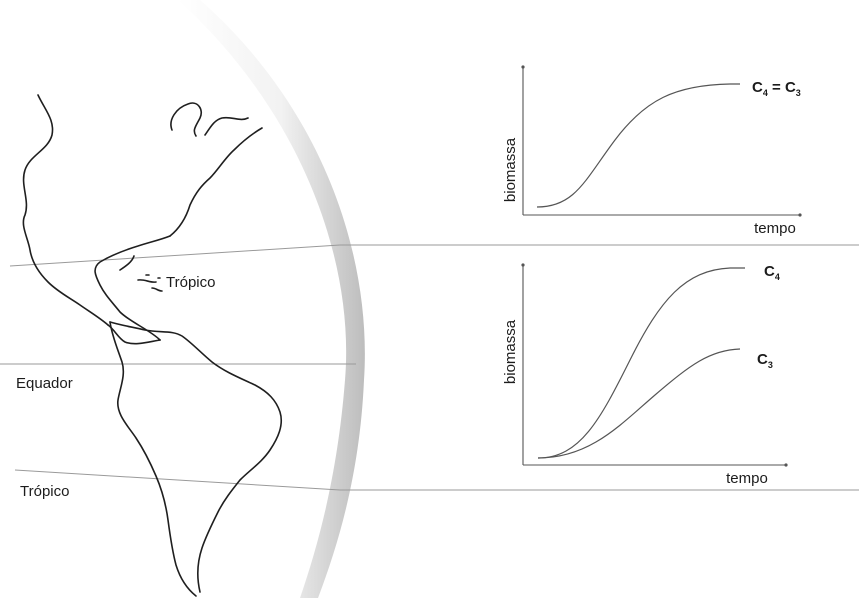 The height and width of the screenshot is (598, 859). Describe the element at coordinates (44, 383) in the screenshot. I see `label-equator: Equador` at that location.